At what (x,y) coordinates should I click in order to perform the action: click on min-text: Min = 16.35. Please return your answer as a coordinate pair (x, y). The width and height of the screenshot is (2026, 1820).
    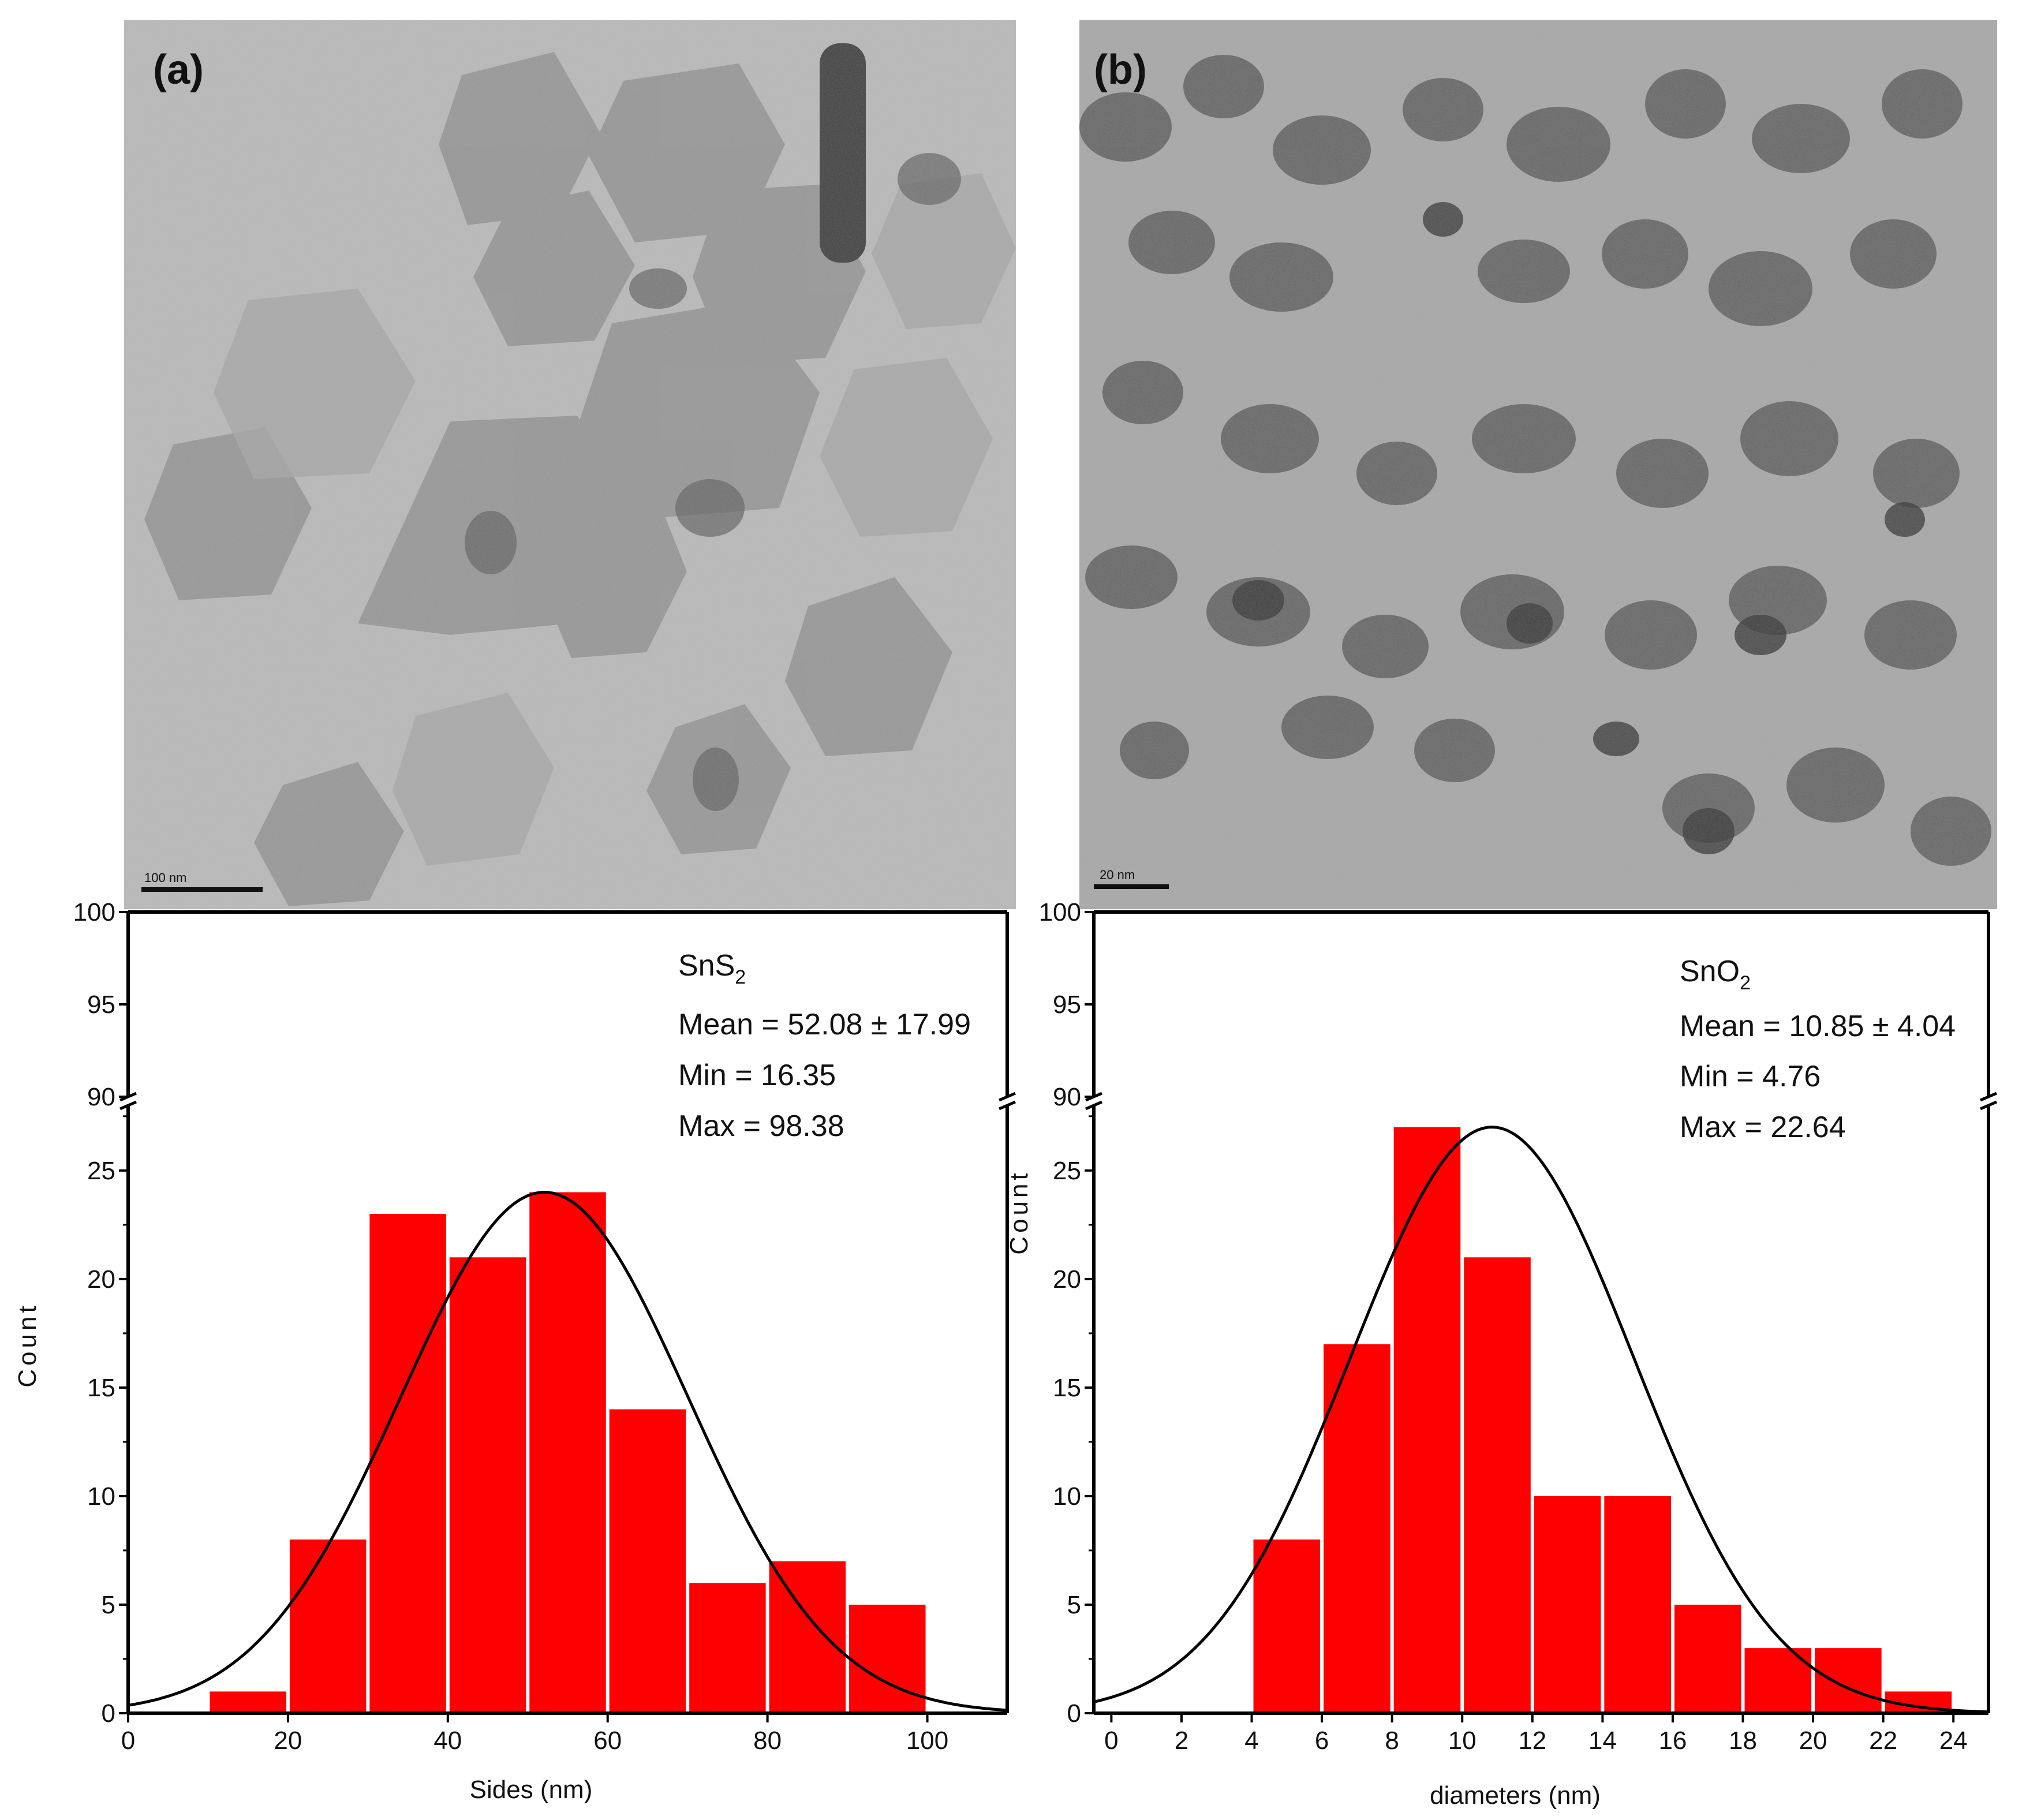
    Looking at the image, I should click on (757, 1075).